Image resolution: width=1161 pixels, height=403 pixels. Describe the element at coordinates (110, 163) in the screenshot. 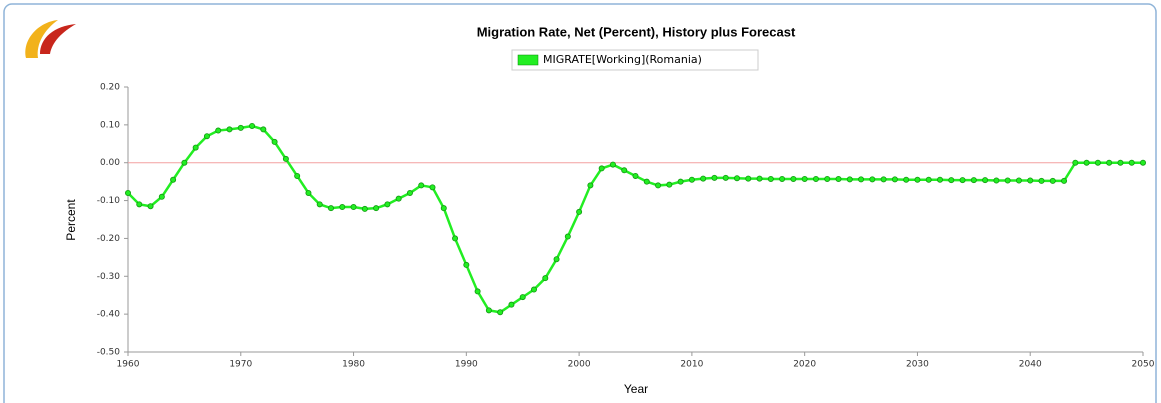

I see `y-tick-label: 0.00` at that location.